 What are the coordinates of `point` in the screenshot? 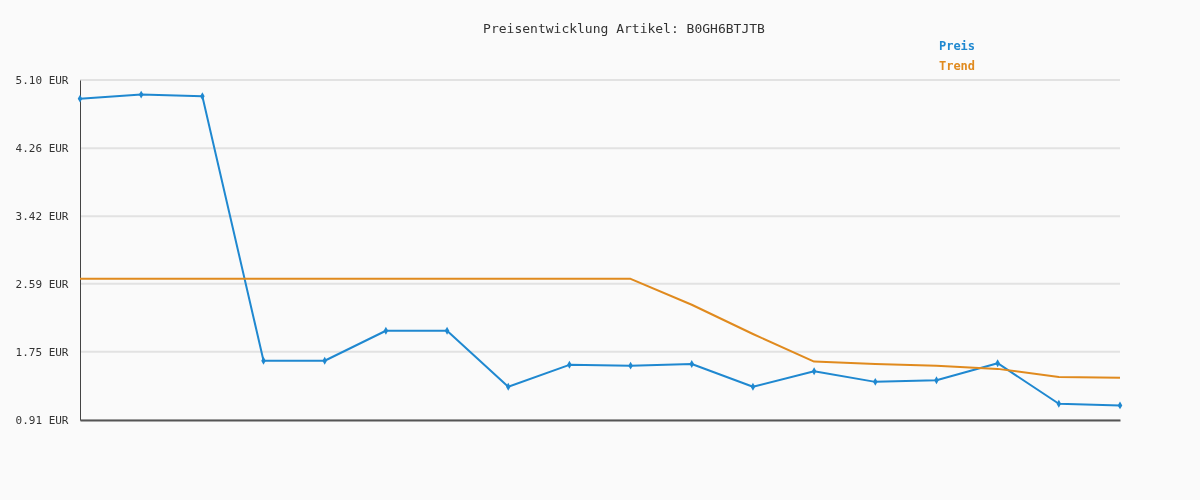 It's located at (692, 364).